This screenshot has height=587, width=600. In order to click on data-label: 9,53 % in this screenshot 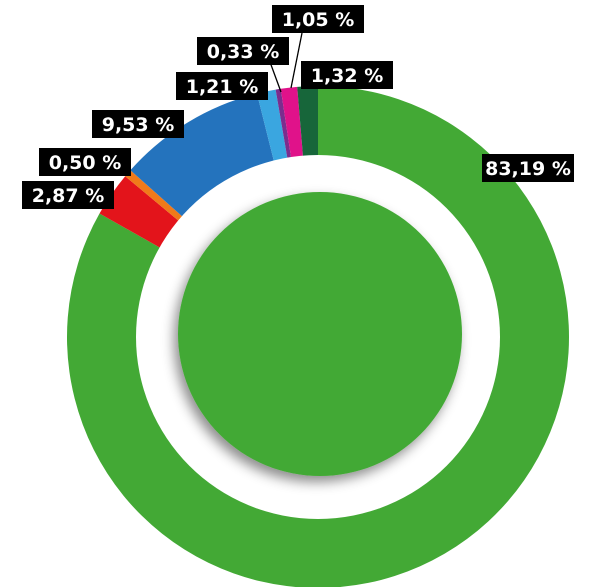, I will do `click(138, 125)`.